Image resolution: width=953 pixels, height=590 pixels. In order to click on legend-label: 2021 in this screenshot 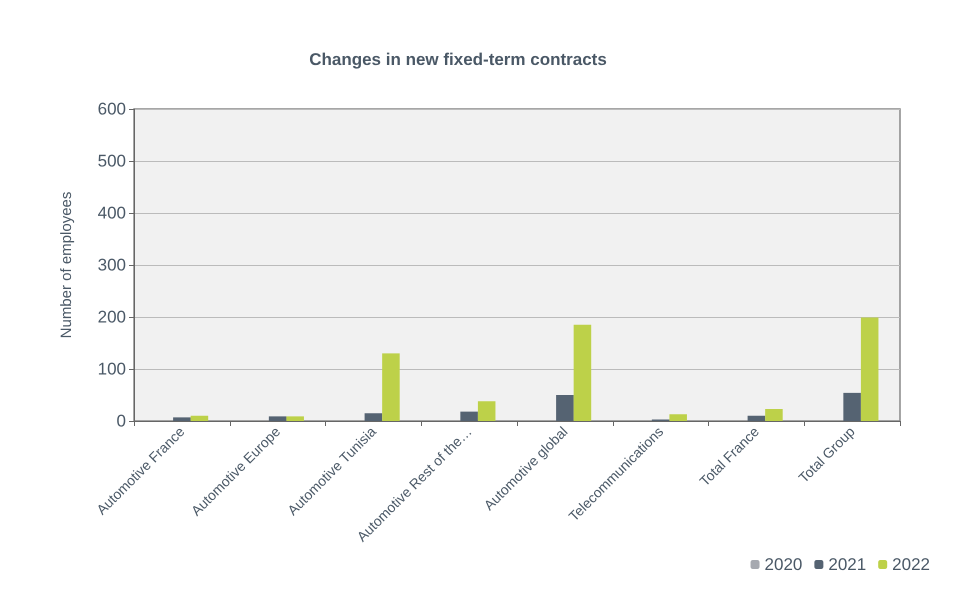, I will do `click(847, 564)`.